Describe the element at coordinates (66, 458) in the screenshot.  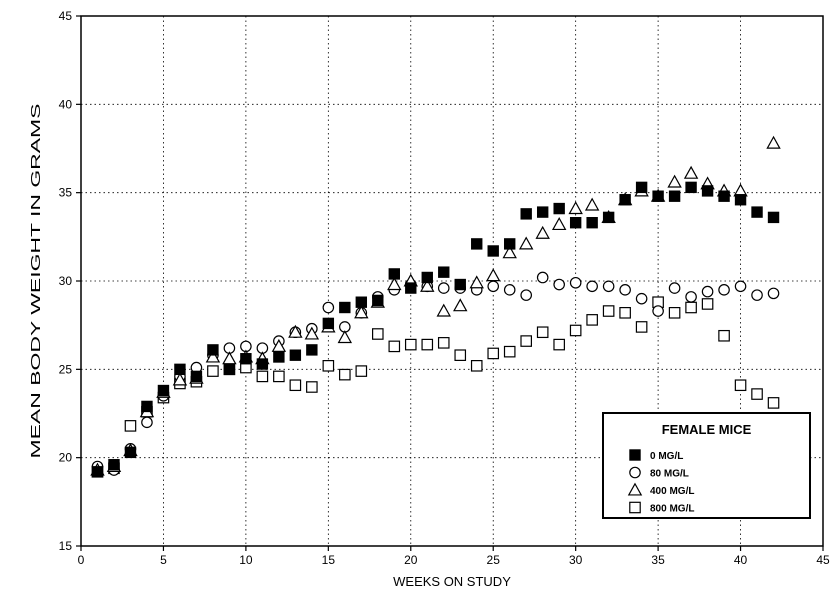
I see `y-tick-label: 20` at that location.